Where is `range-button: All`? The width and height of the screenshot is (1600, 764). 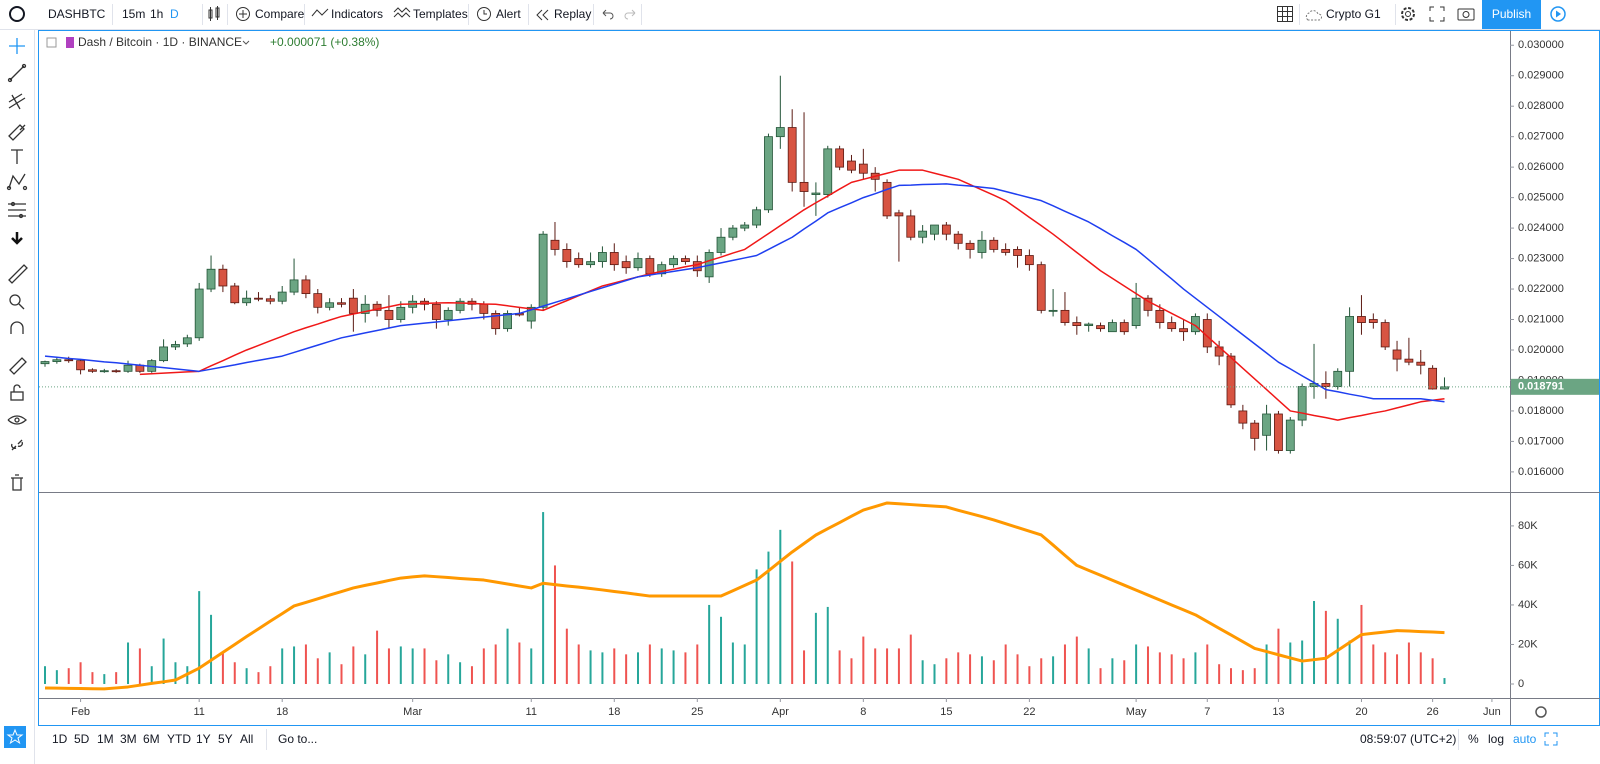
range-button: All is located at coordinates (247, 739).